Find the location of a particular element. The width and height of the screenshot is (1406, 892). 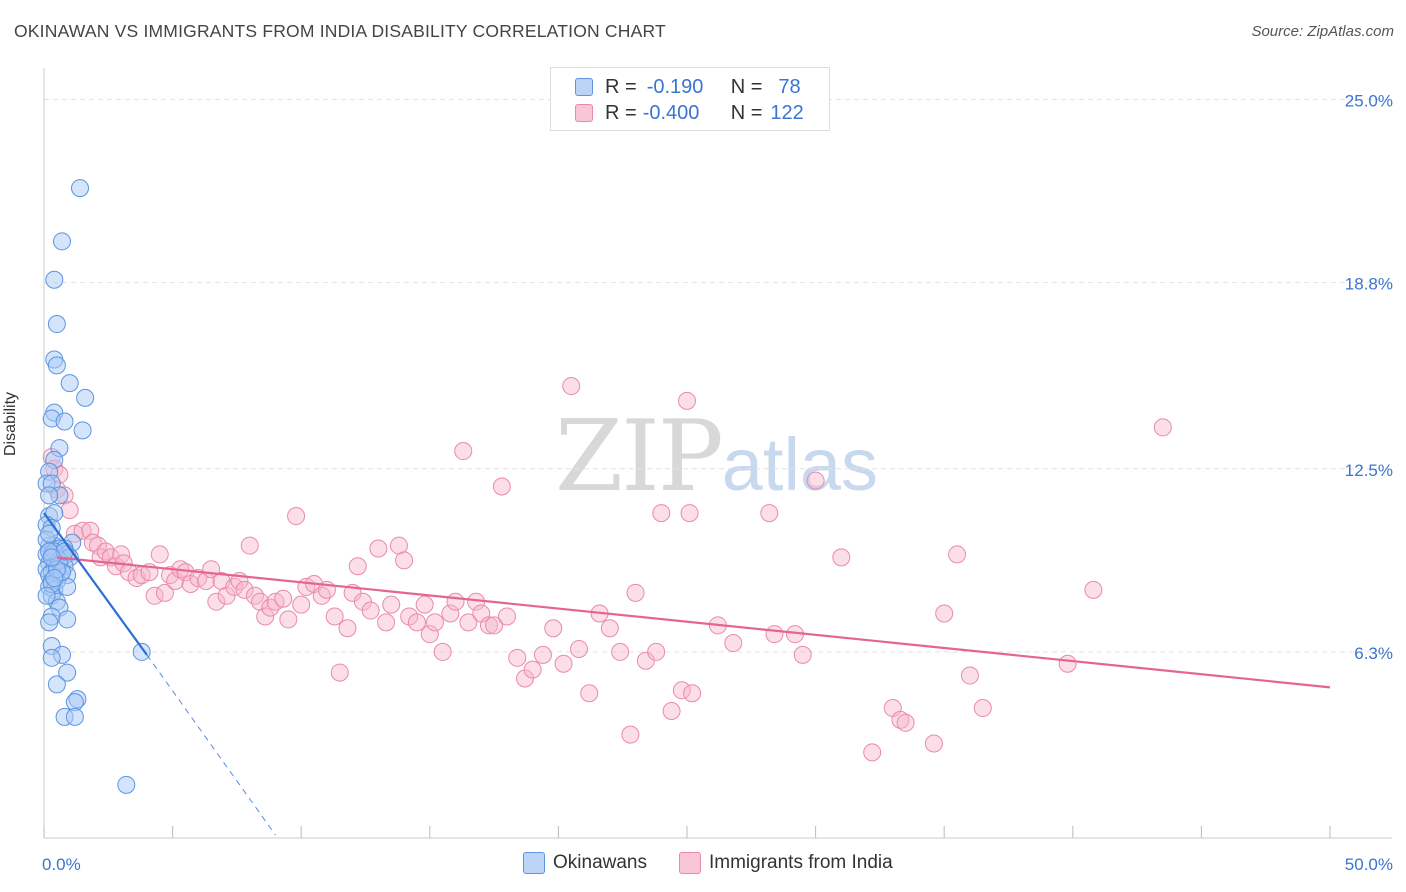

legend-item-india: Immigrants from India is located at coordinates (786, 863).